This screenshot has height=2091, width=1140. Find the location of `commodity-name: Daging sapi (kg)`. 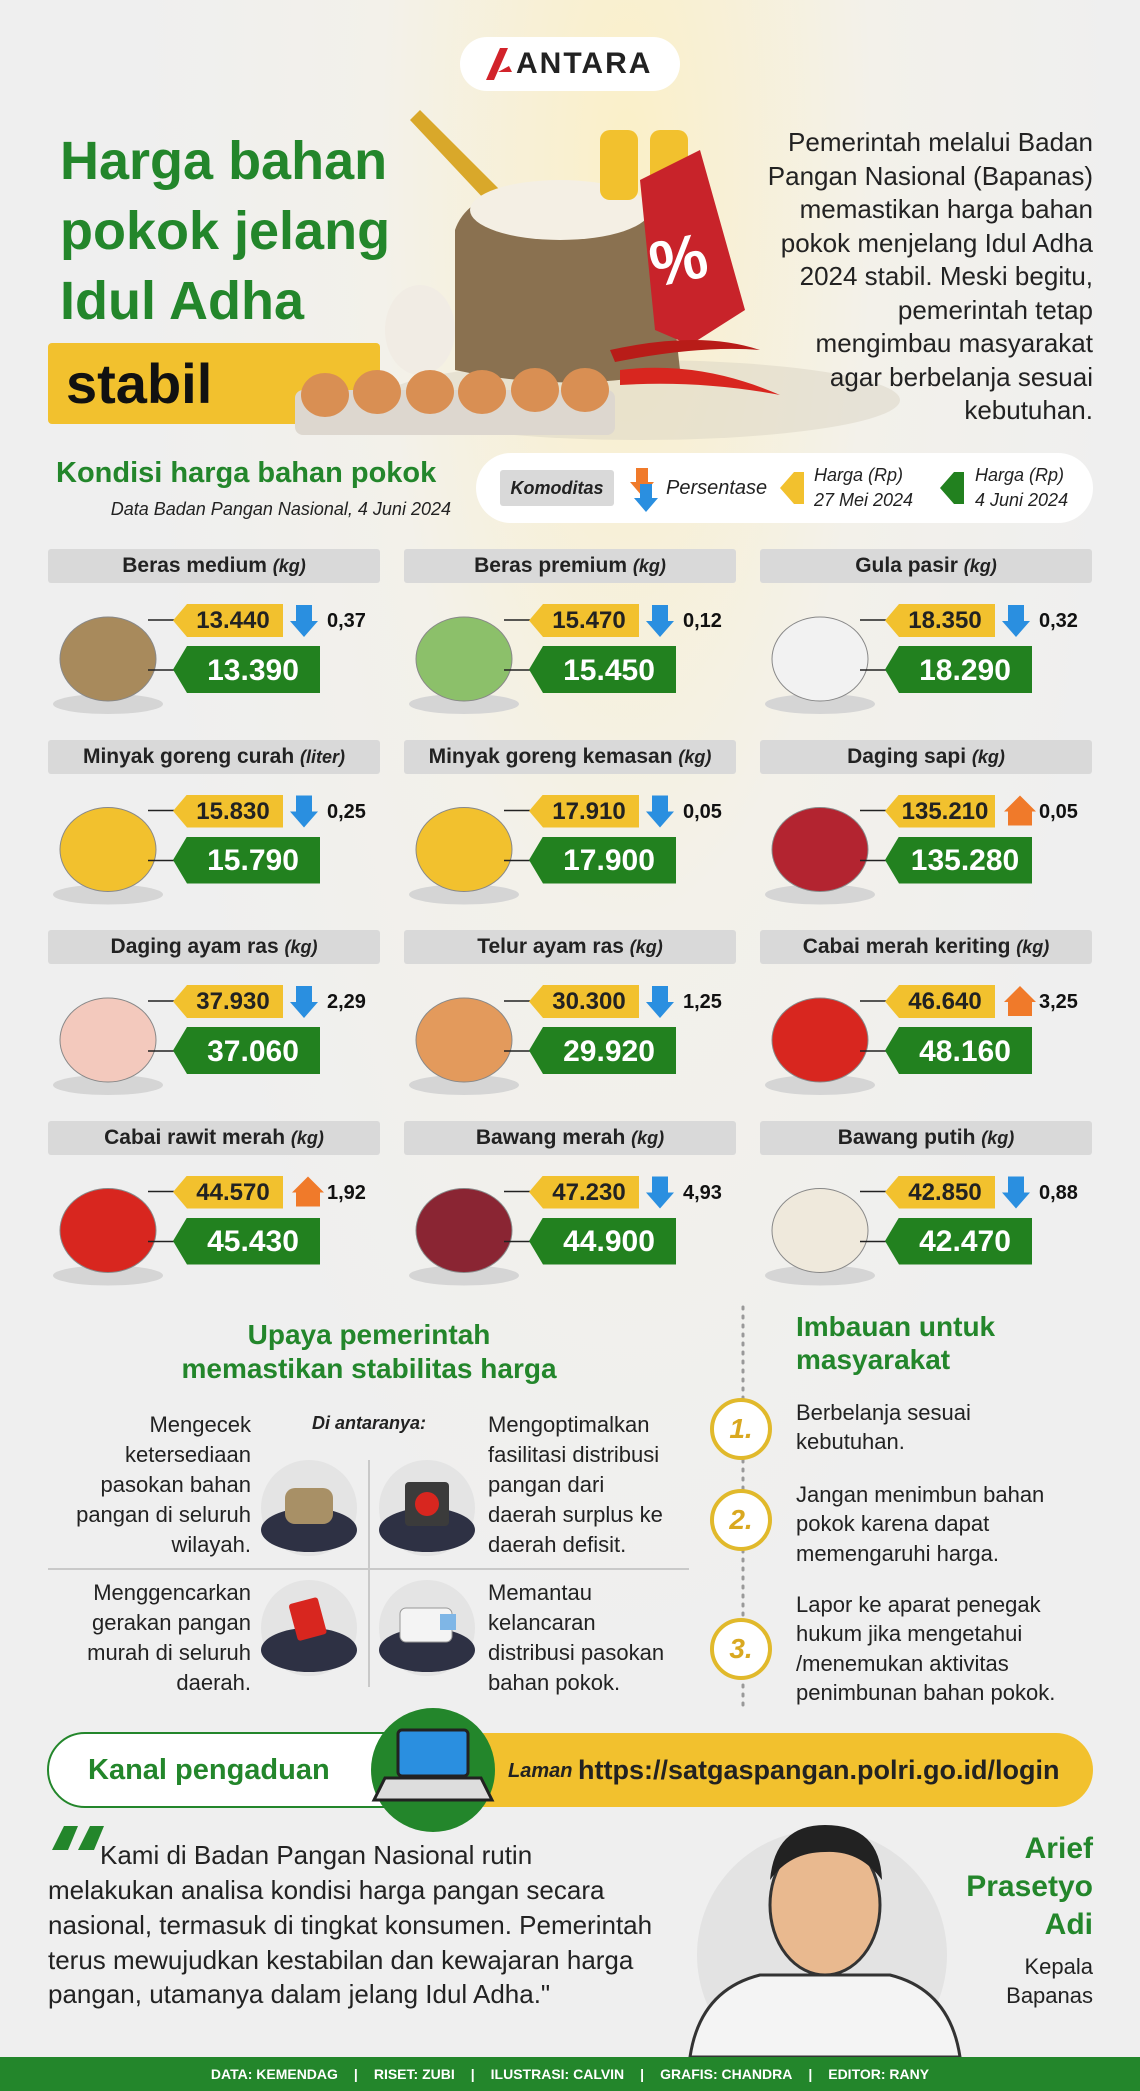

commodity-name: Daging sapi (kg) is located at coordinates (926, 757).